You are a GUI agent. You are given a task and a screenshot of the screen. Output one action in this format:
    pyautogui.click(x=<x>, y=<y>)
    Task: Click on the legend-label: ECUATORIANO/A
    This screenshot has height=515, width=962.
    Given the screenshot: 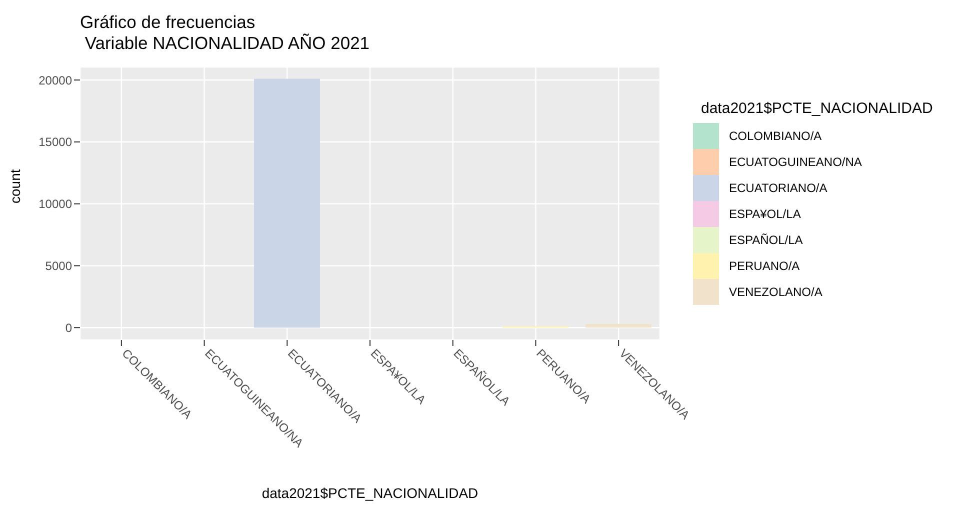 What is the action you would take?
    pyautogui.click(x=778, y=188)
    